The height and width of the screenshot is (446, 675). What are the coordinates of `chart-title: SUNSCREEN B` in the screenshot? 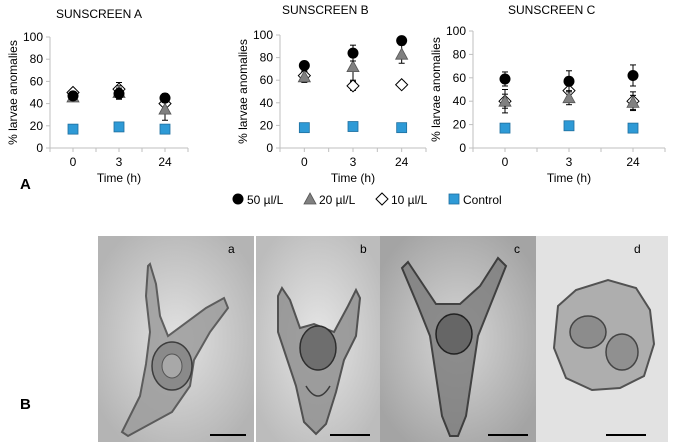 It's located at (325, 10).